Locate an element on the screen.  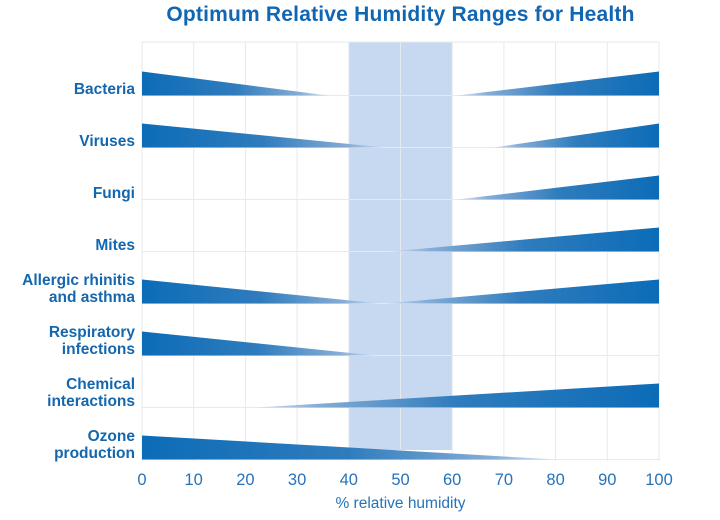
x-axis-label: % relative humidity is located at coordinates (400, 503).